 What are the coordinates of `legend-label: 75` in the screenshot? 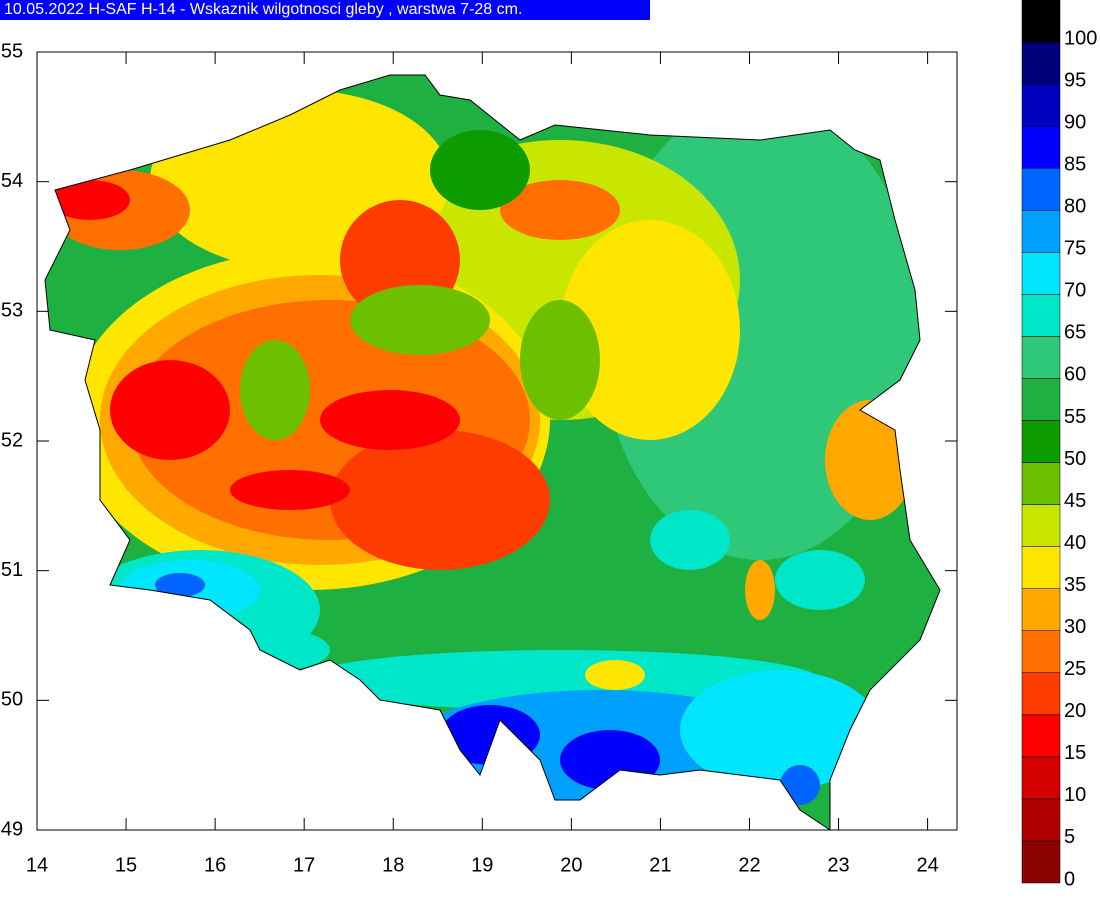 It's located at (1075, 249).